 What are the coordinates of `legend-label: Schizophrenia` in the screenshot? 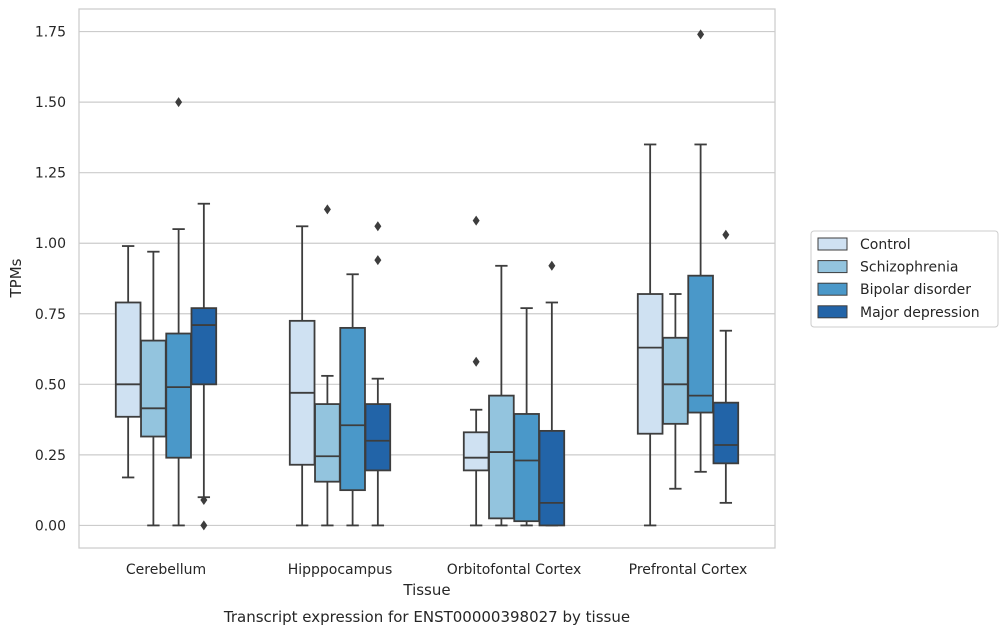 It's located at (909, 268).